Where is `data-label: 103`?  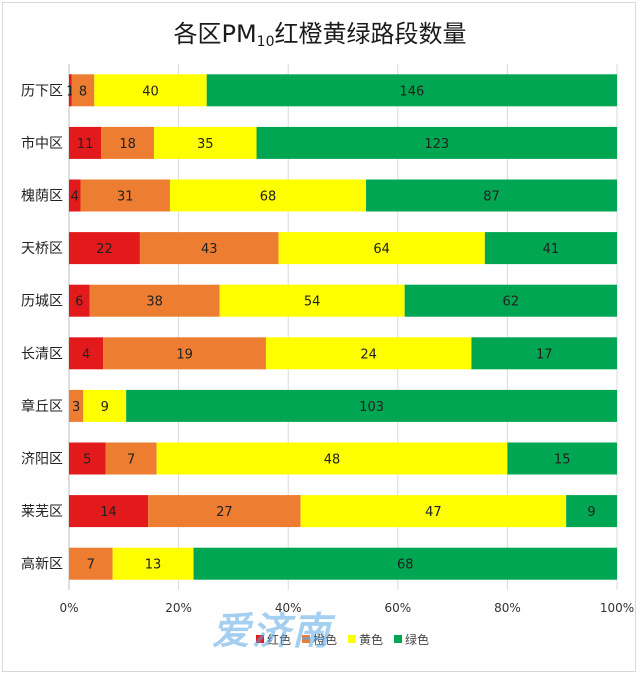 data-label: 103 is located at coordinates (371, 407).